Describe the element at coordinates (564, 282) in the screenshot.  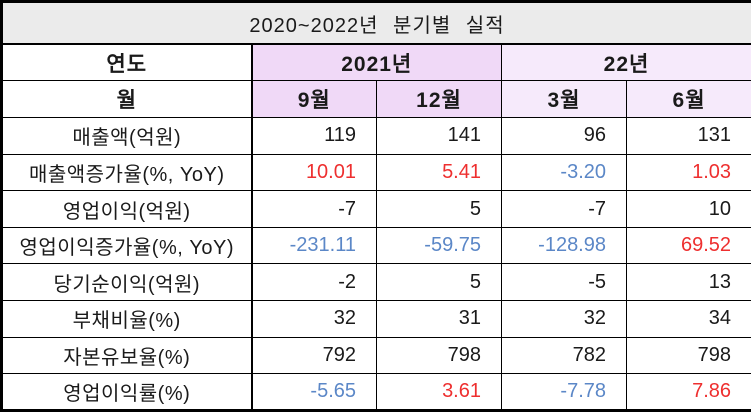
I see `metric-value: -5` at that location.